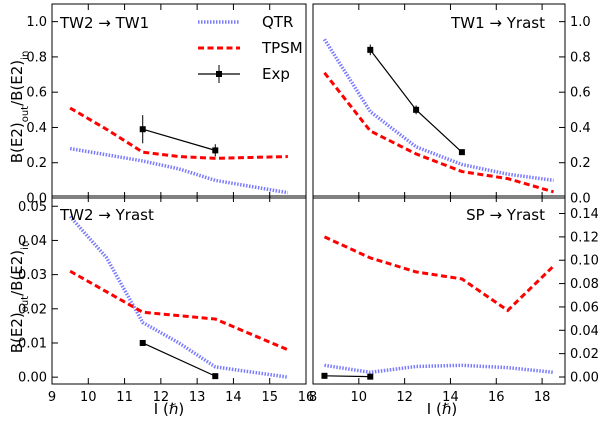  Describe the element at coordinates (32, 207) in the screenshot. I see `y-tick-label: 0.05` at that location.